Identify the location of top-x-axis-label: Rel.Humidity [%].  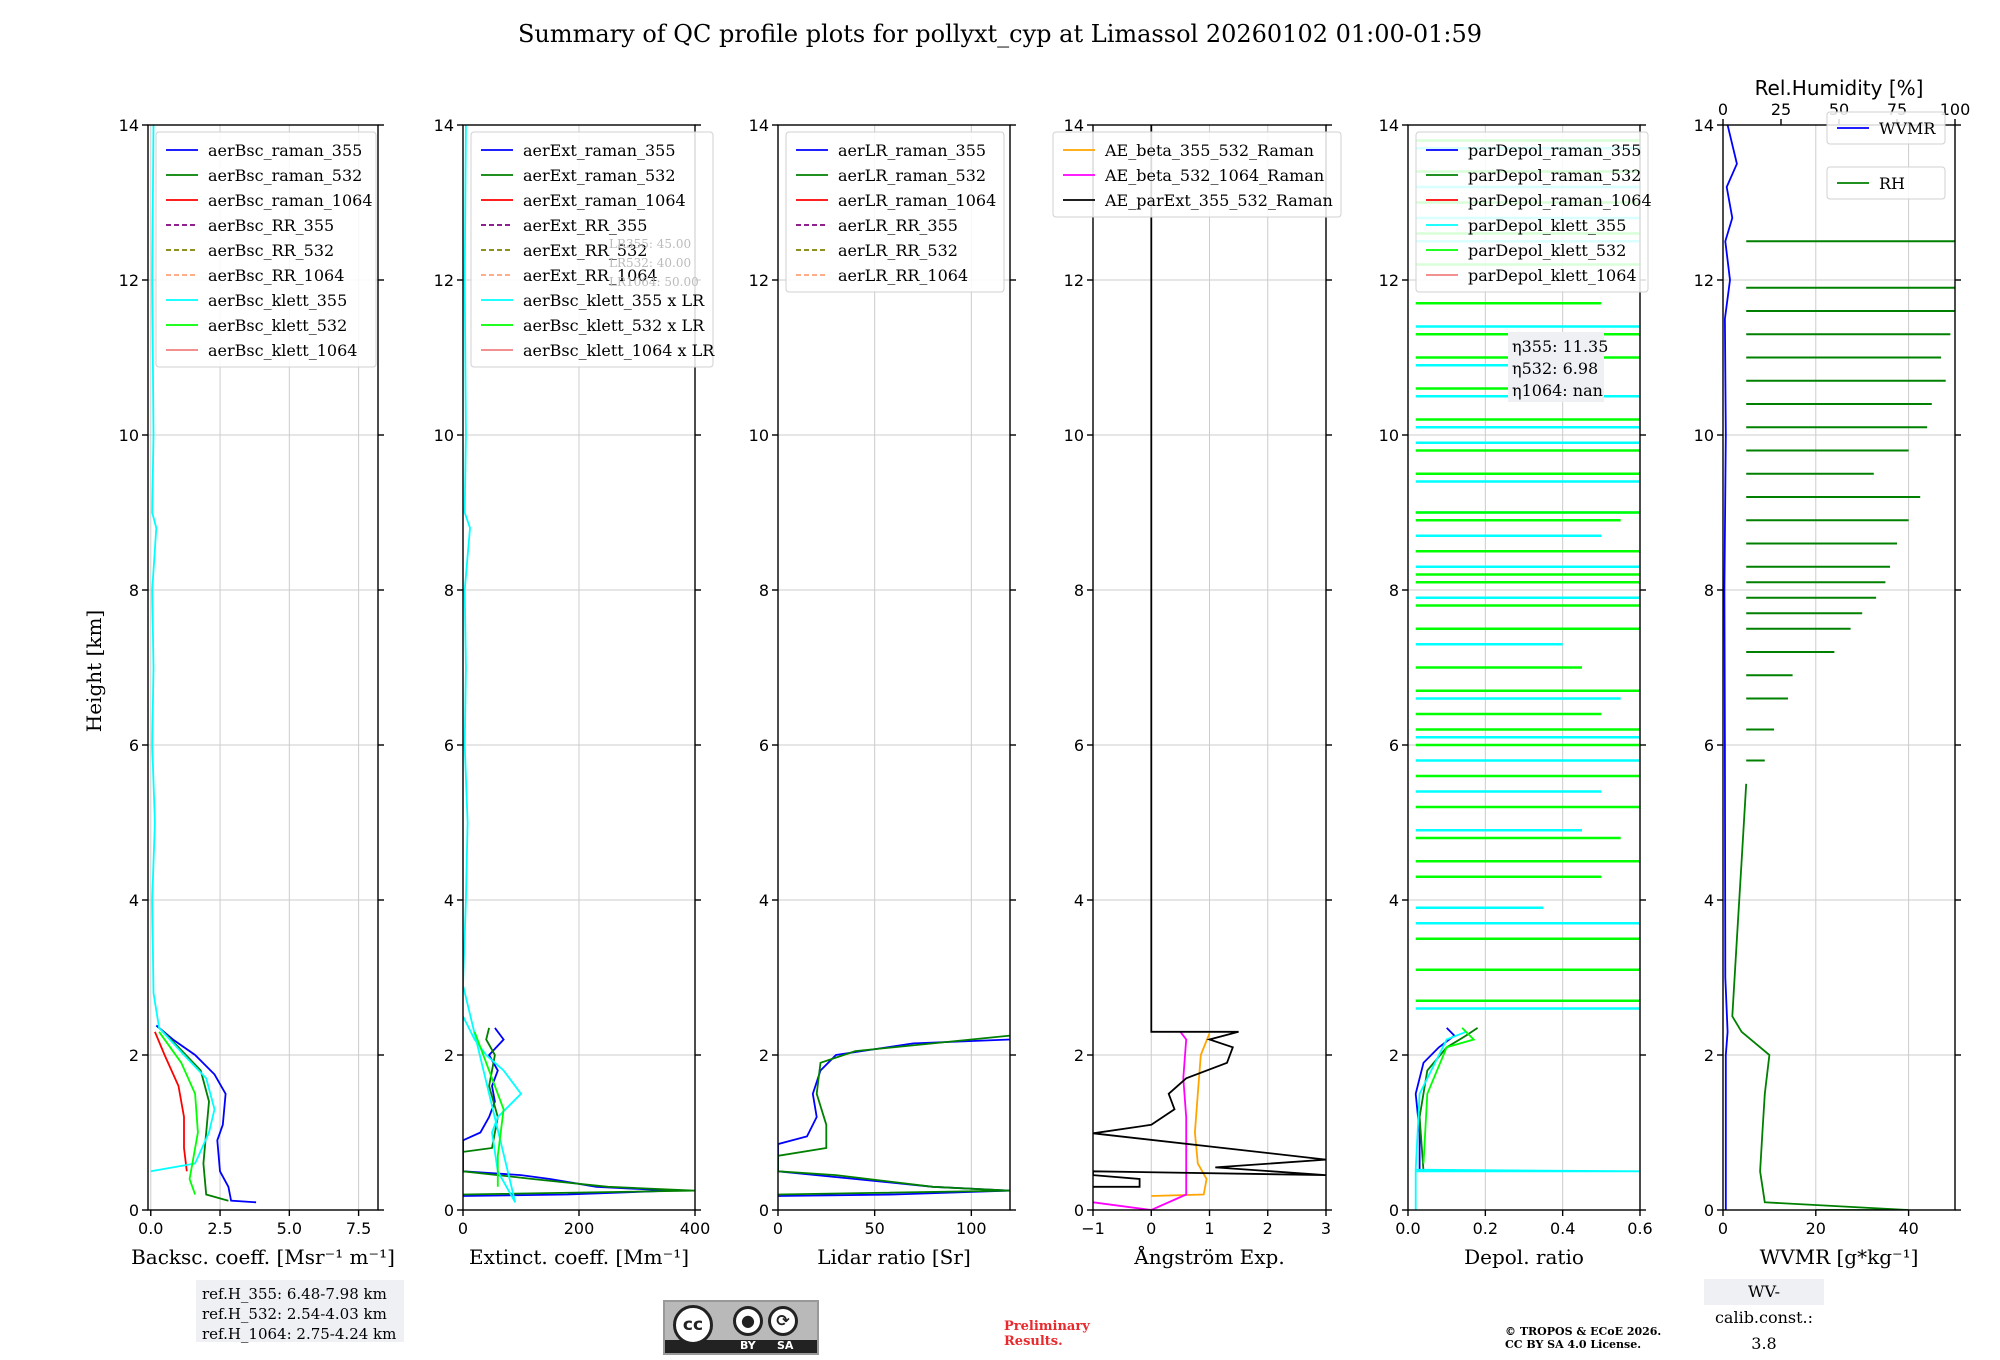
(1839, 88).